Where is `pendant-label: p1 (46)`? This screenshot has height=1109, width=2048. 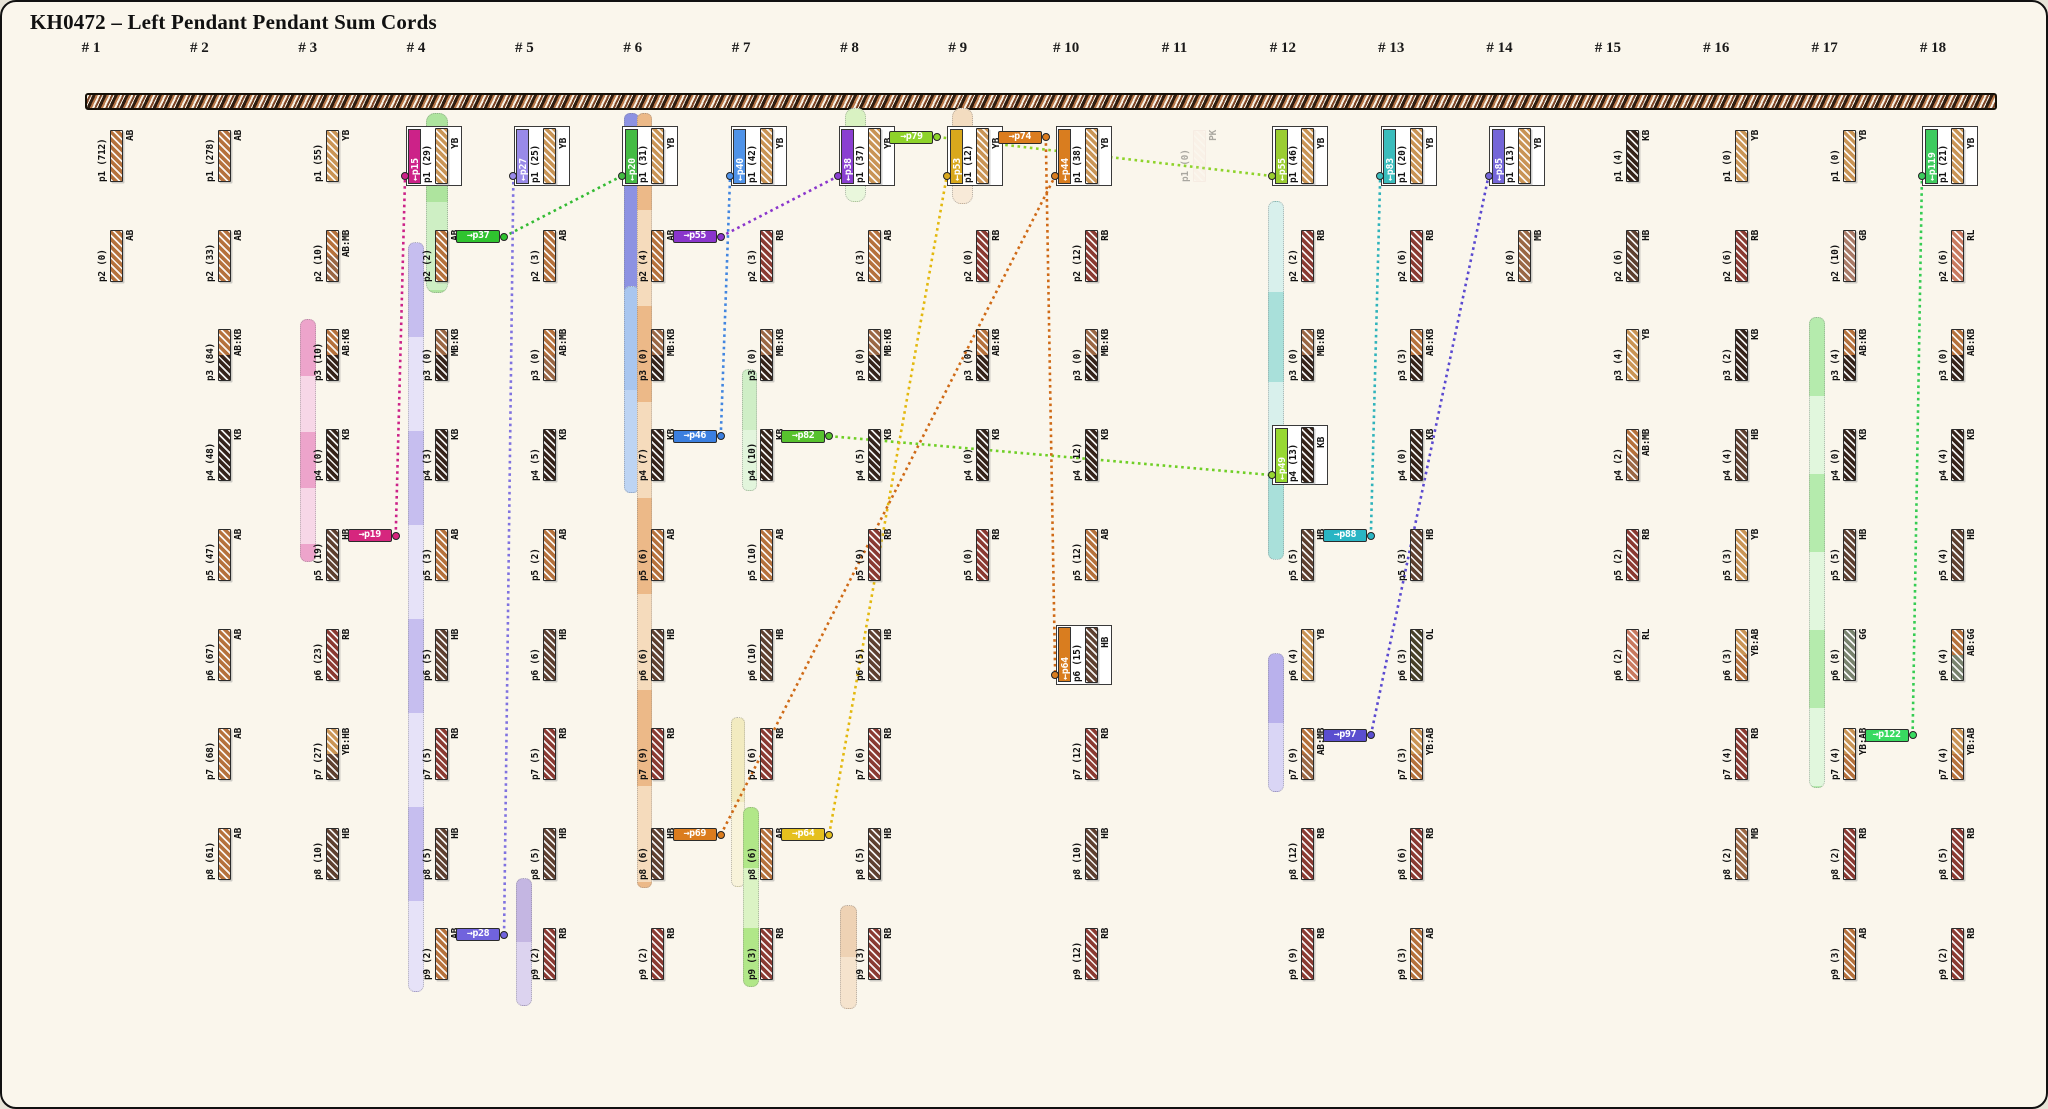 pendant-label: p1 (46) is located at coordinates (1294, 164).